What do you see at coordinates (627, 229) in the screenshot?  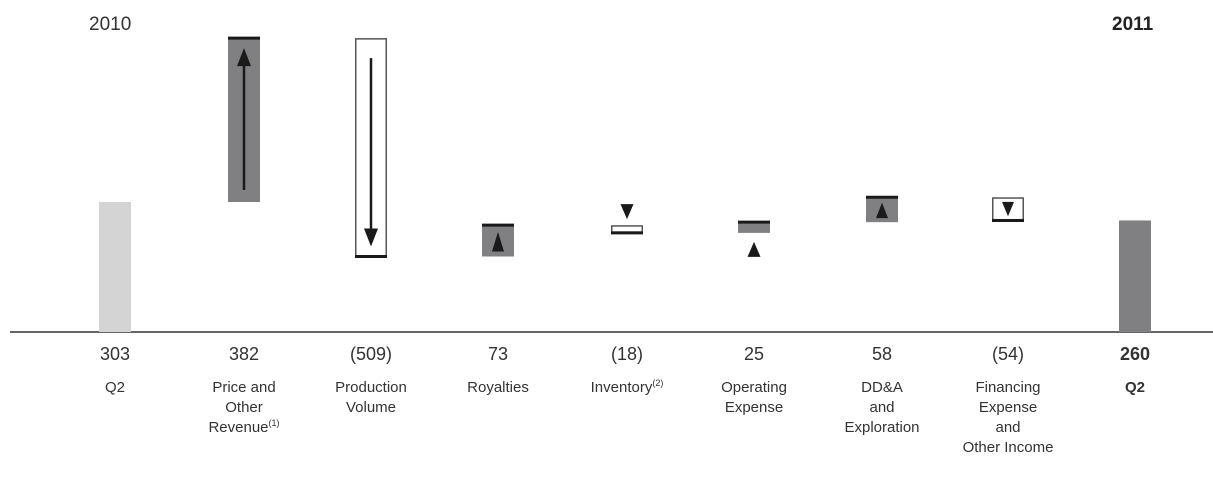 I see `decrease-bar` at bounding box center [627, 229].